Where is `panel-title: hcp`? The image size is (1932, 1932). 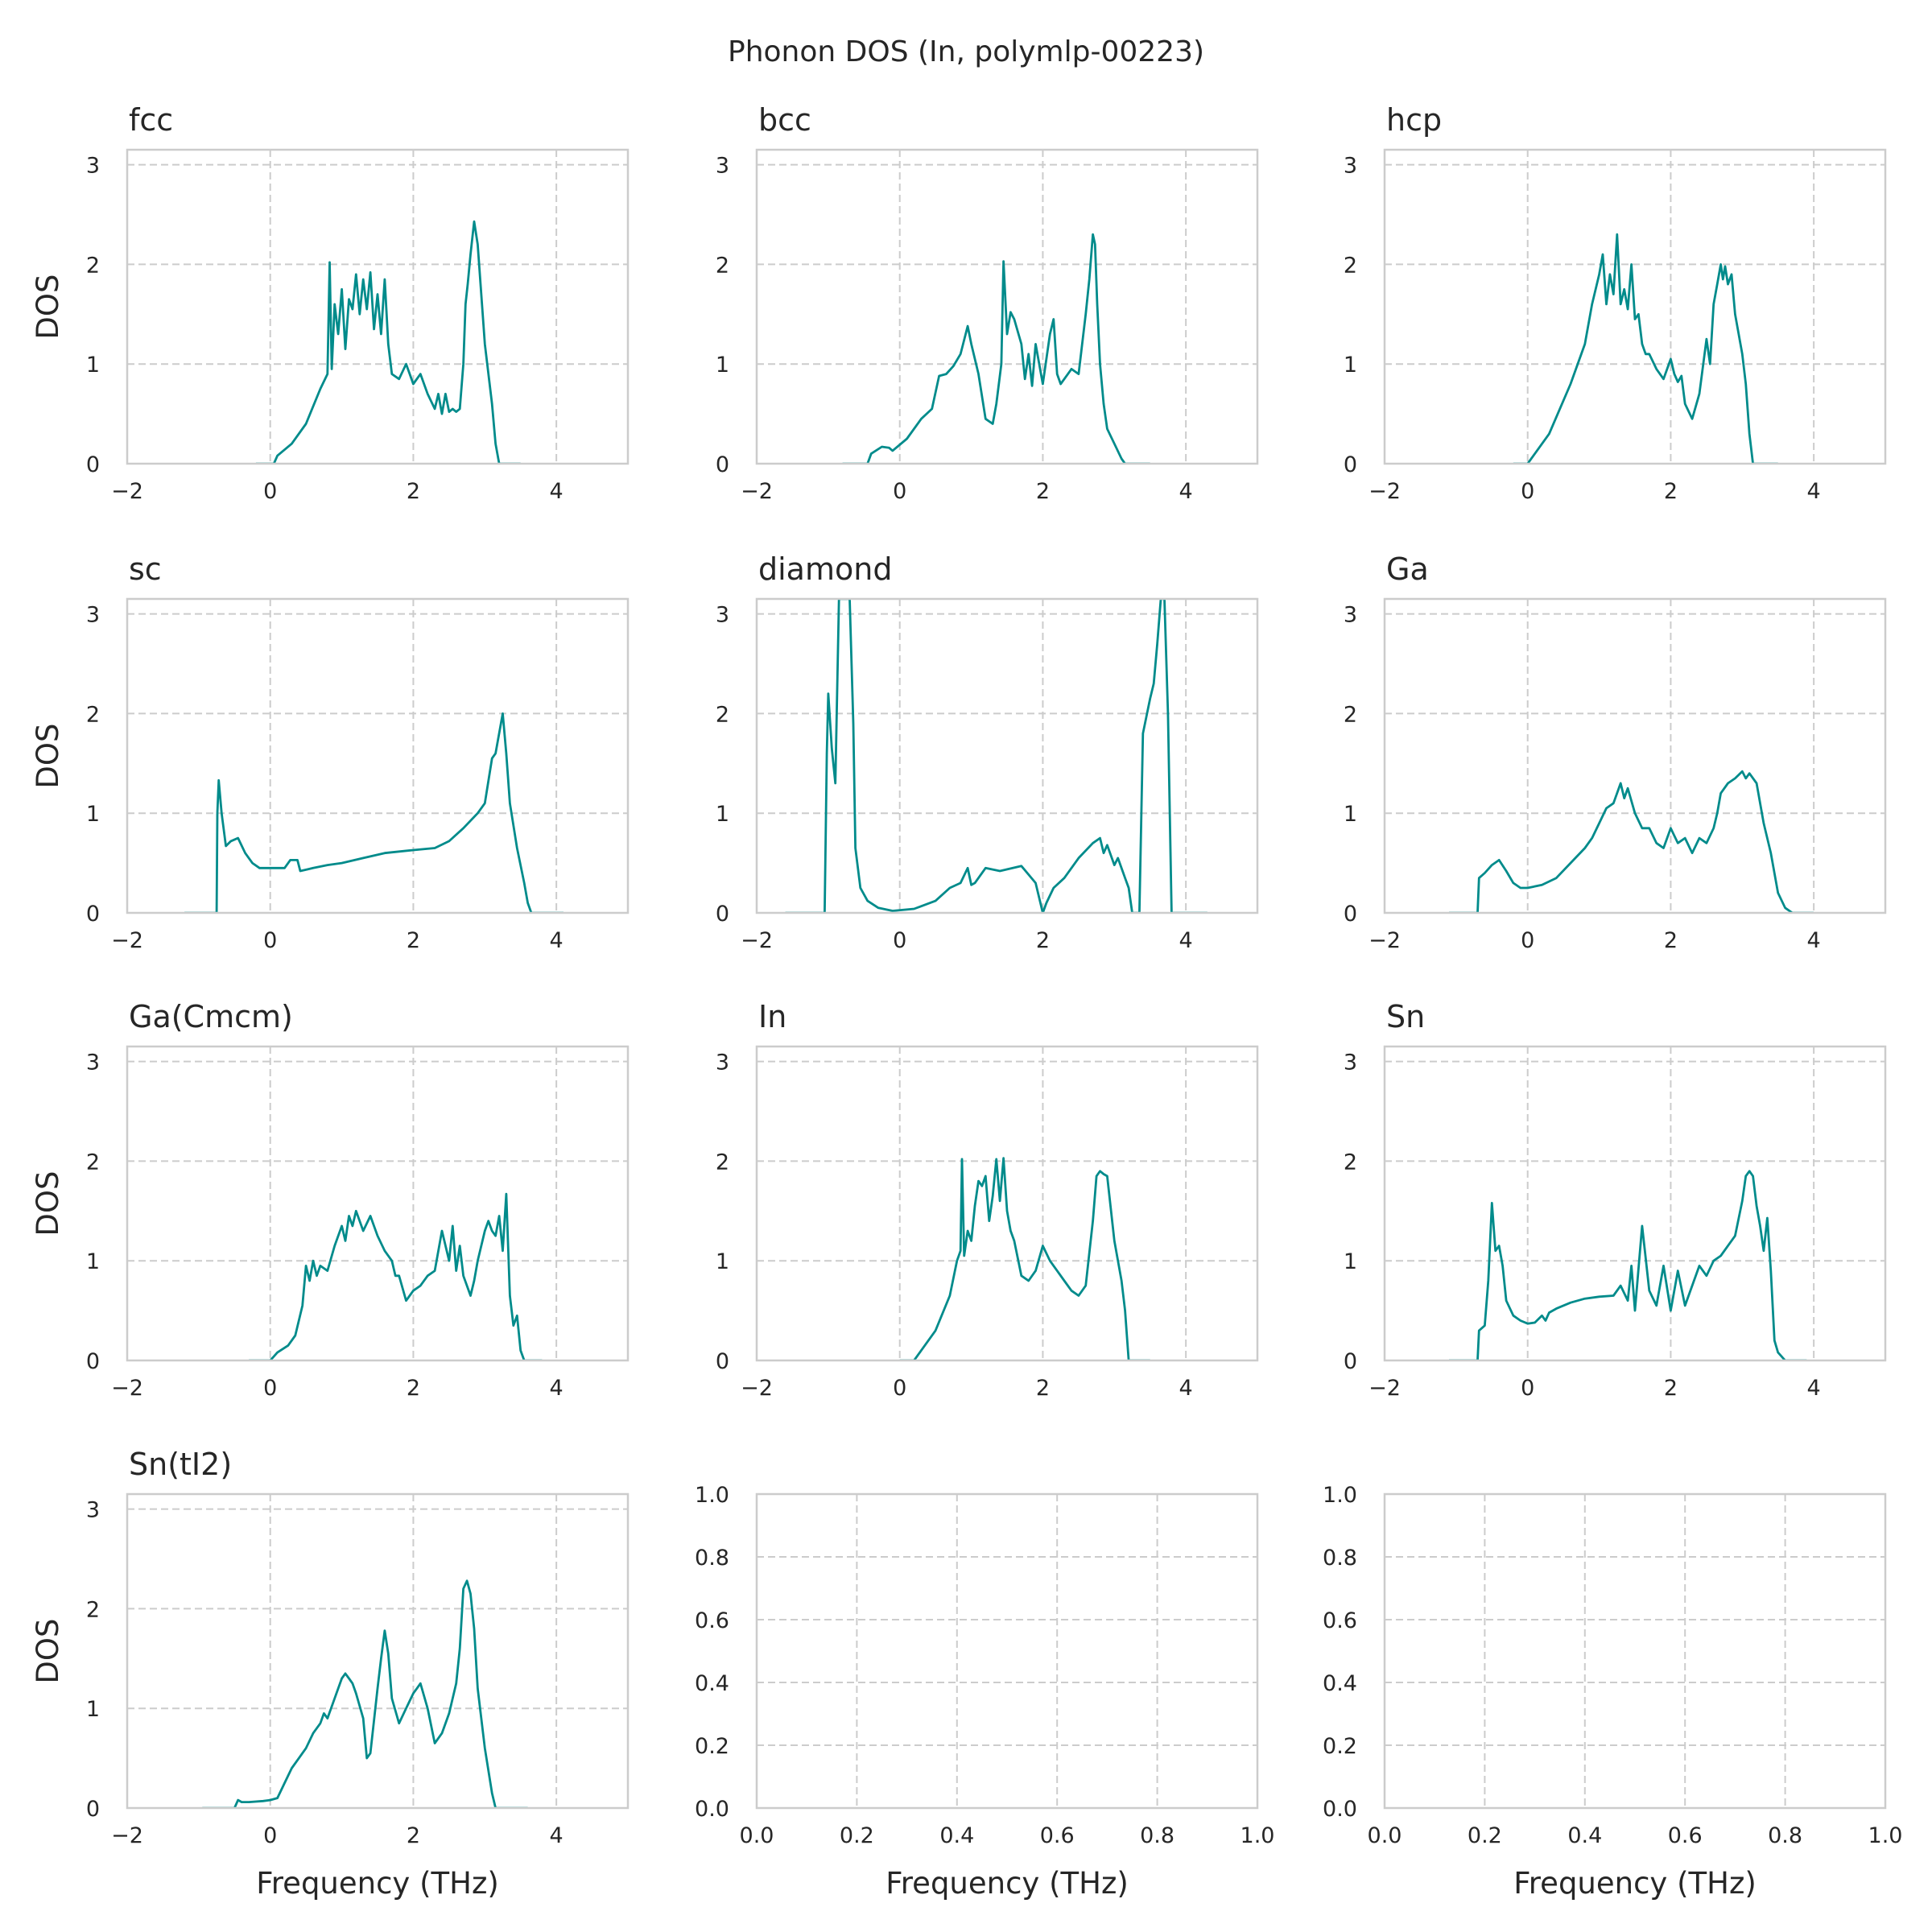 panel-title: hcp is located at coordinates (1414, 120).